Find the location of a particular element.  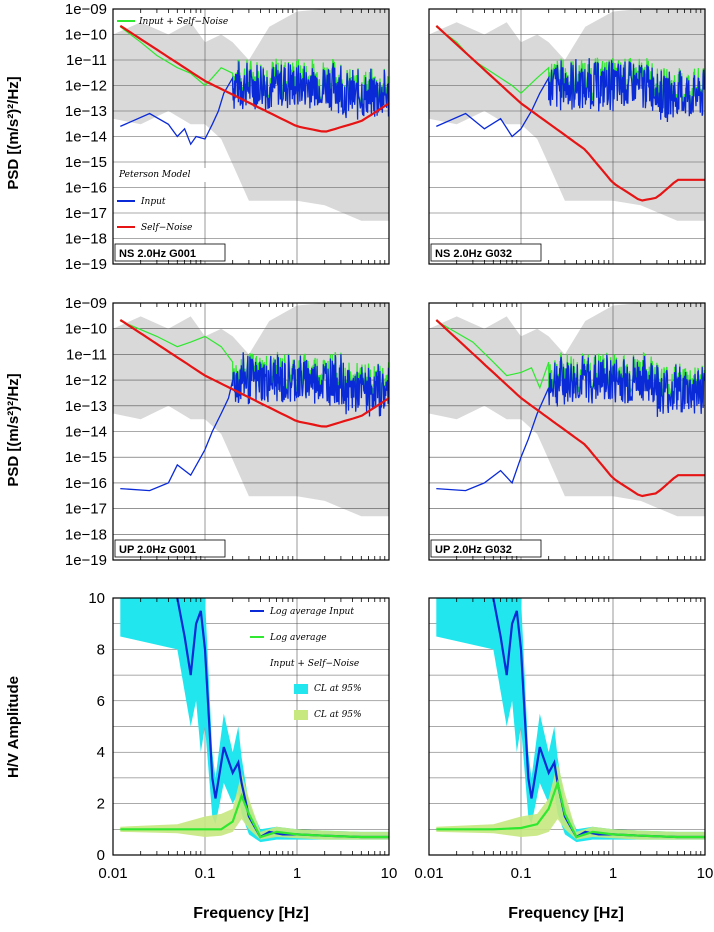

panel-1: NS 2.0Hz G032 is located at coordinates (567, 136).